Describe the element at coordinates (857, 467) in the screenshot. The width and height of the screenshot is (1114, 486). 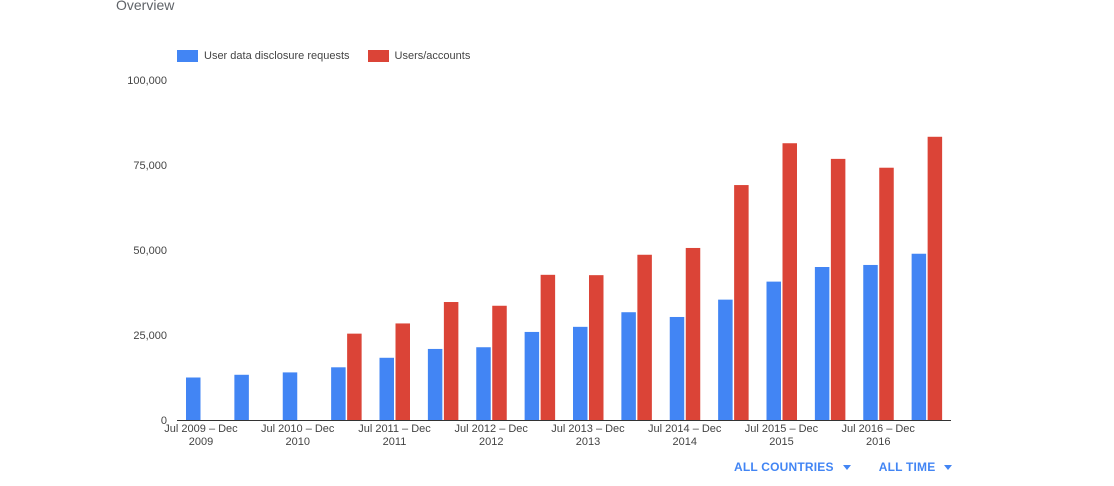
I see `filter-bar: ALL COUNTRIES ALL TIME` at that location.